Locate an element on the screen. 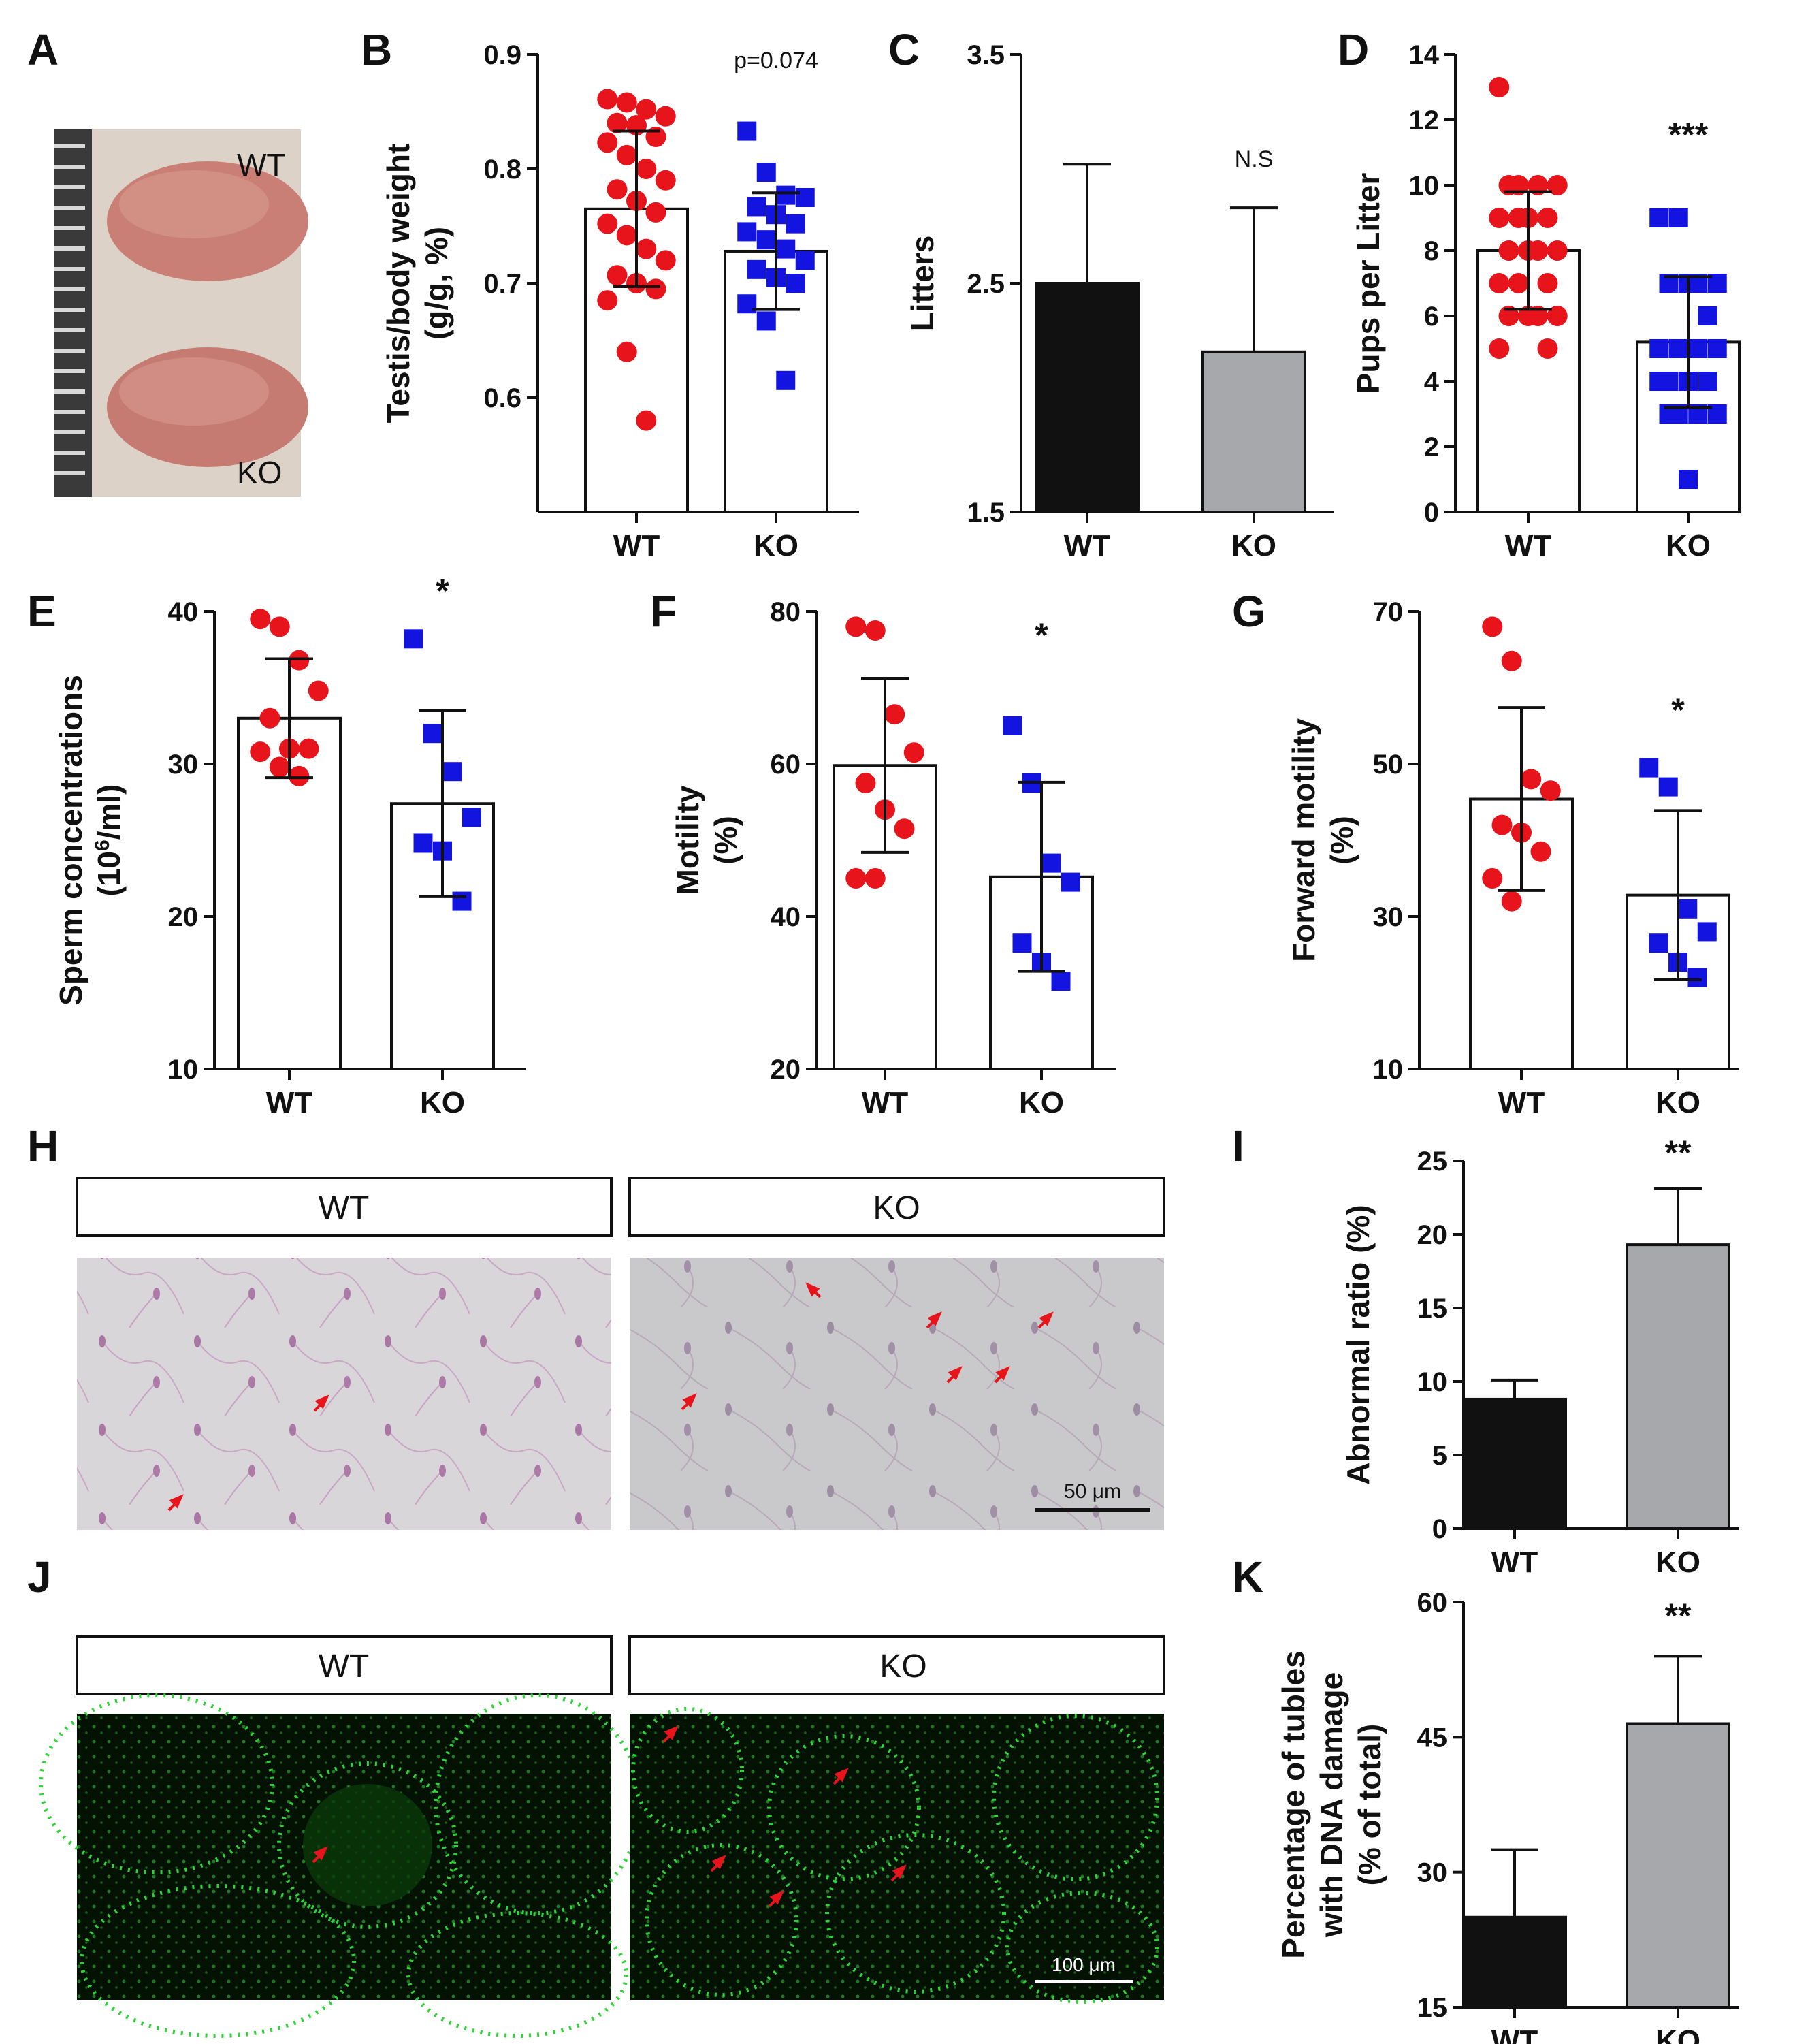  y-tick-label-d: 14 is located at coordinates (1424, 55).